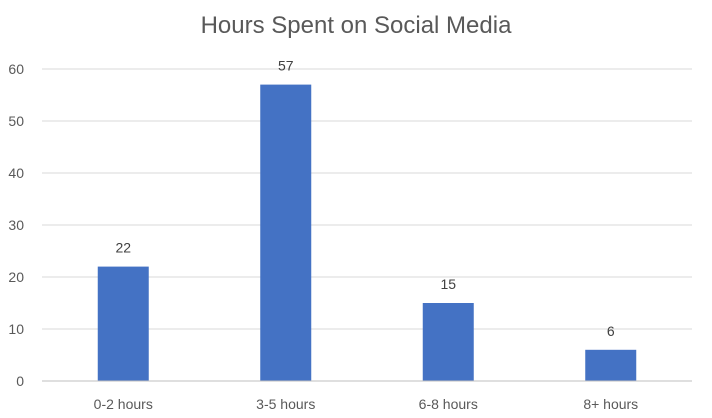 The height and width of the screenshot is (418, 712). I want to click on chart-title: Hours Spent on Social Media, so click(356, 25).